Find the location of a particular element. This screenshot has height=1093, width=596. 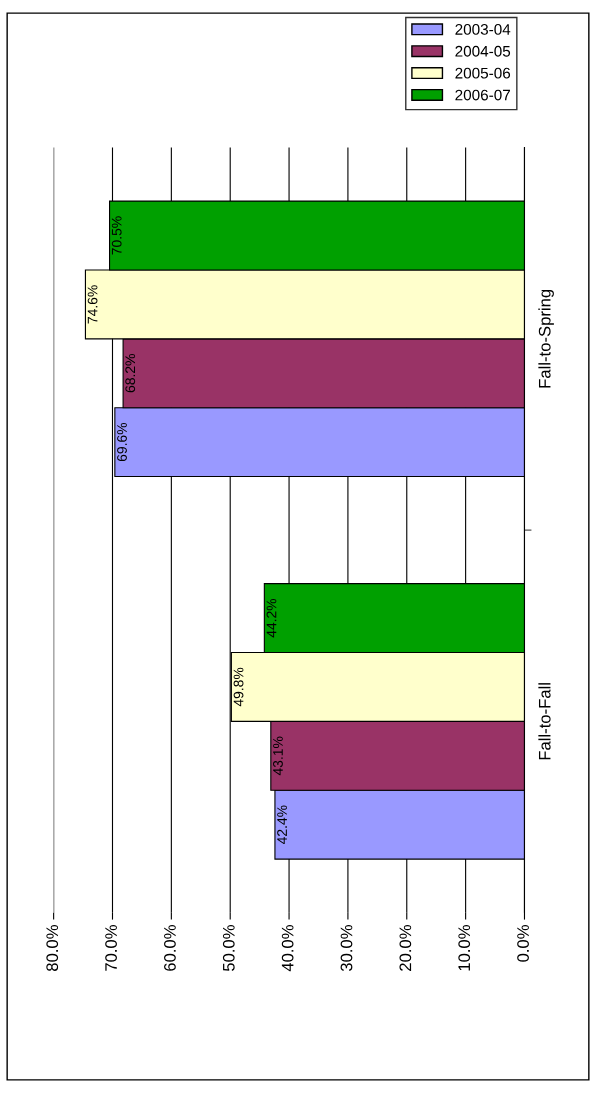

legend-label: 2006-07 is located at coordinates (482, 95).